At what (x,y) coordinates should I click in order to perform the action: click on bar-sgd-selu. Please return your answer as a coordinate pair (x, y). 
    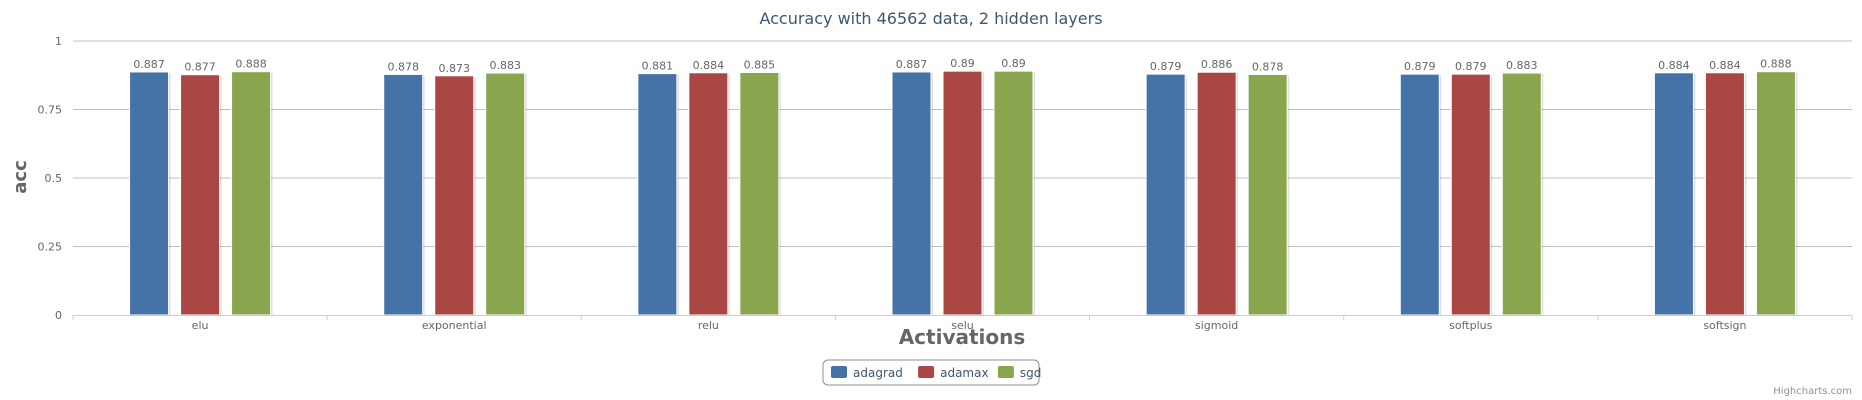
    Looking at the image, I should click on (1013, 193).